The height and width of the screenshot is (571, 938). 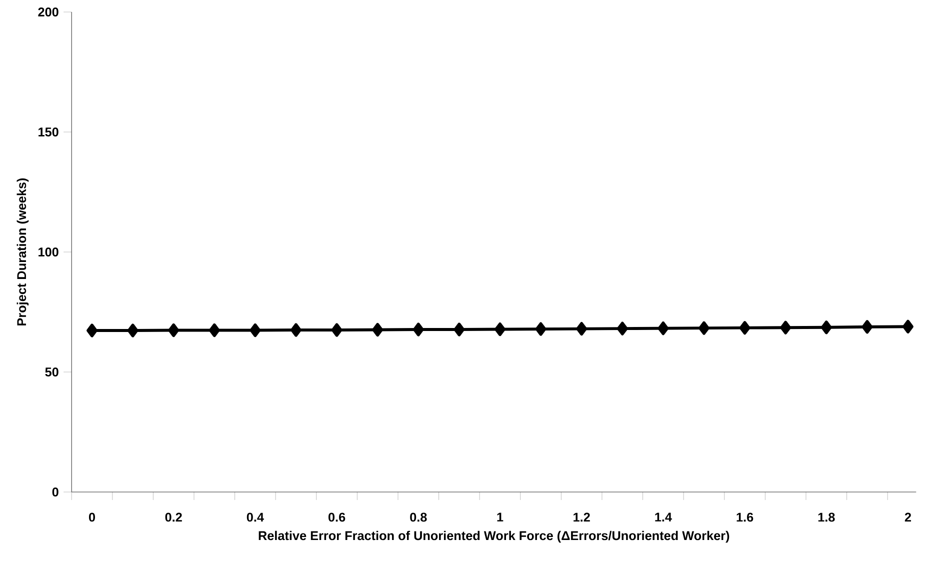 I want to click on x-tick-label: 1, so click(x=500, y=517).